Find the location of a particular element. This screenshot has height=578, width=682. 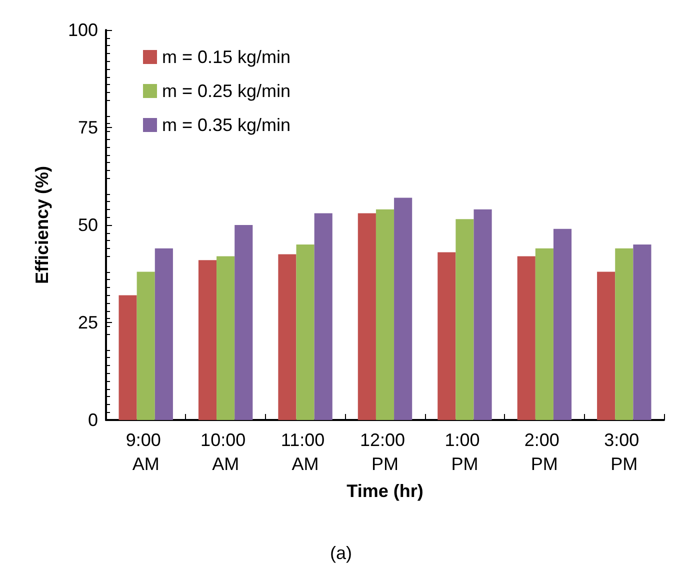

x-tick-label: 11:00 AM is located at coordinates (305, 452).